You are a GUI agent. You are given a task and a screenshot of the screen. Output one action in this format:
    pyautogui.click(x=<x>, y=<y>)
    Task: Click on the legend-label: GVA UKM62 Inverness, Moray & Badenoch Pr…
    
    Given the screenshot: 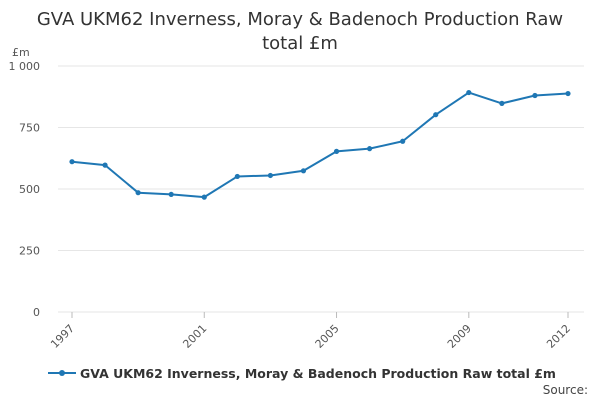 What is the action you would take?
    pyautogui.click(x=318, y=373)
    